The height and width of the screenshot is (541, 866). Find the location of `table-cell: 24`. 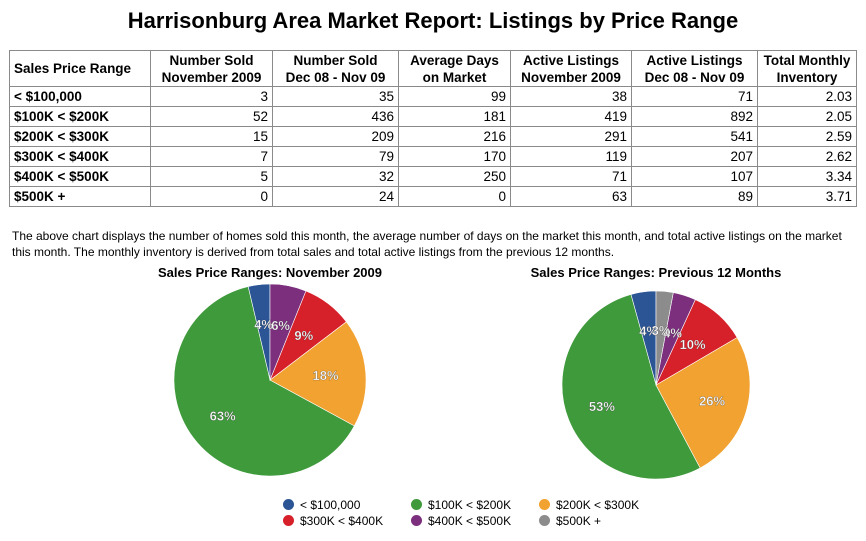

table-cell: 24 is located at coordinates (335, 196).